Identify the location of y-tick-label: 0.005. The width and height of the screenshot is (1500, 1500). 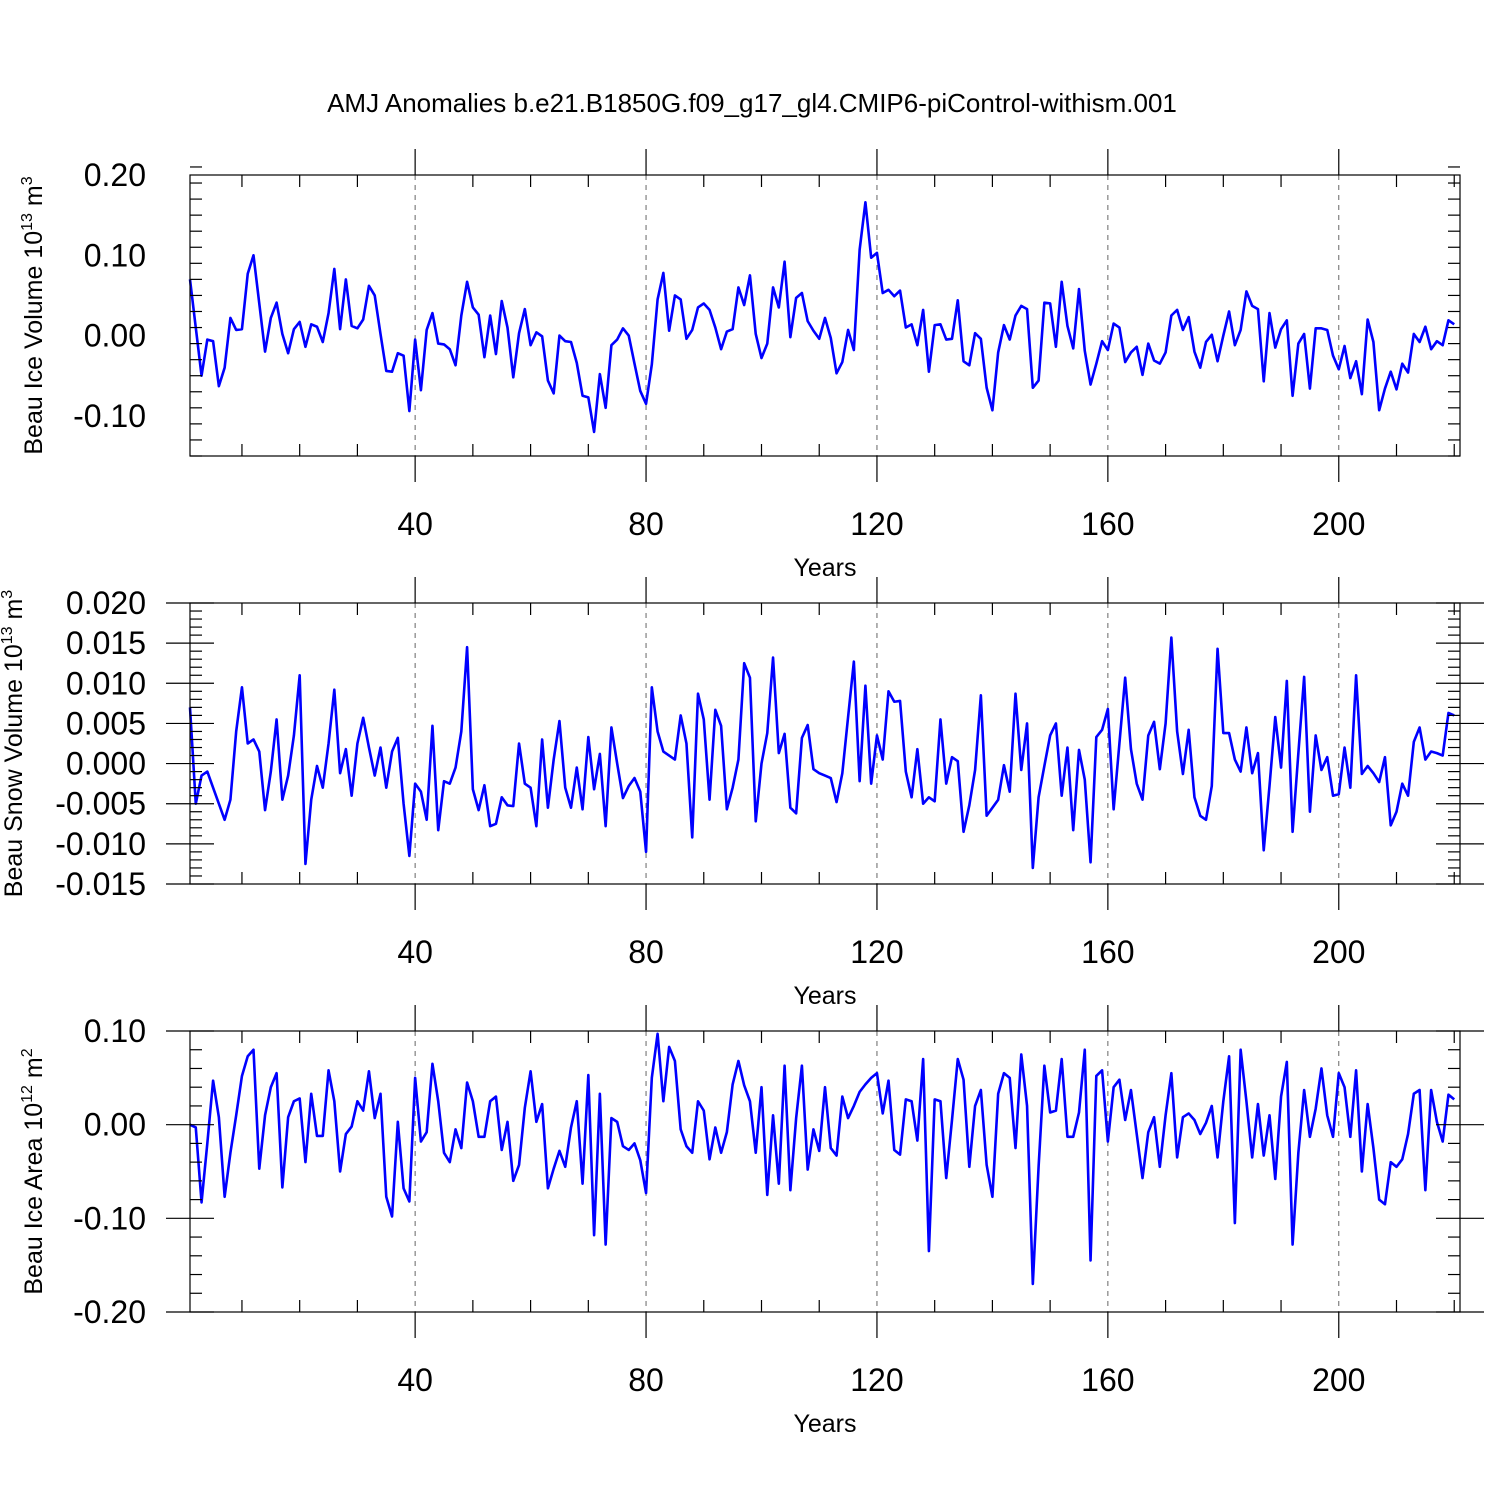
(106, 723).